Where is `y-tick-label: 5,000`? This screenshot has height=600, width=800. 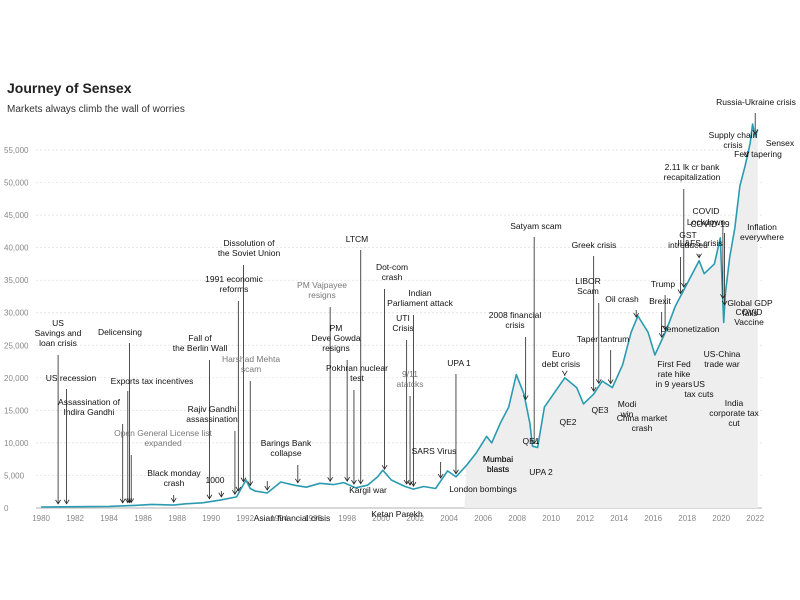
y-tick-label: 5,000 is located at coordinates (14, 475).